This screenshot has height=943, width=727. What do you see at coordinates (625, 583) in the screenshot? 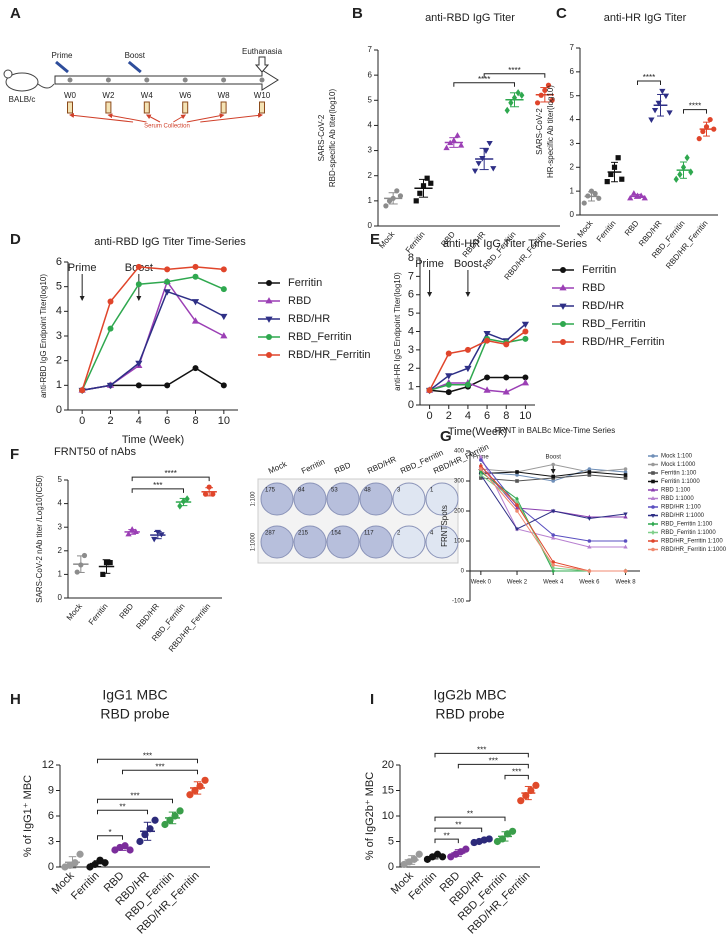
I see `x-tick-label: Week 8` at bounding box center [625, 583].